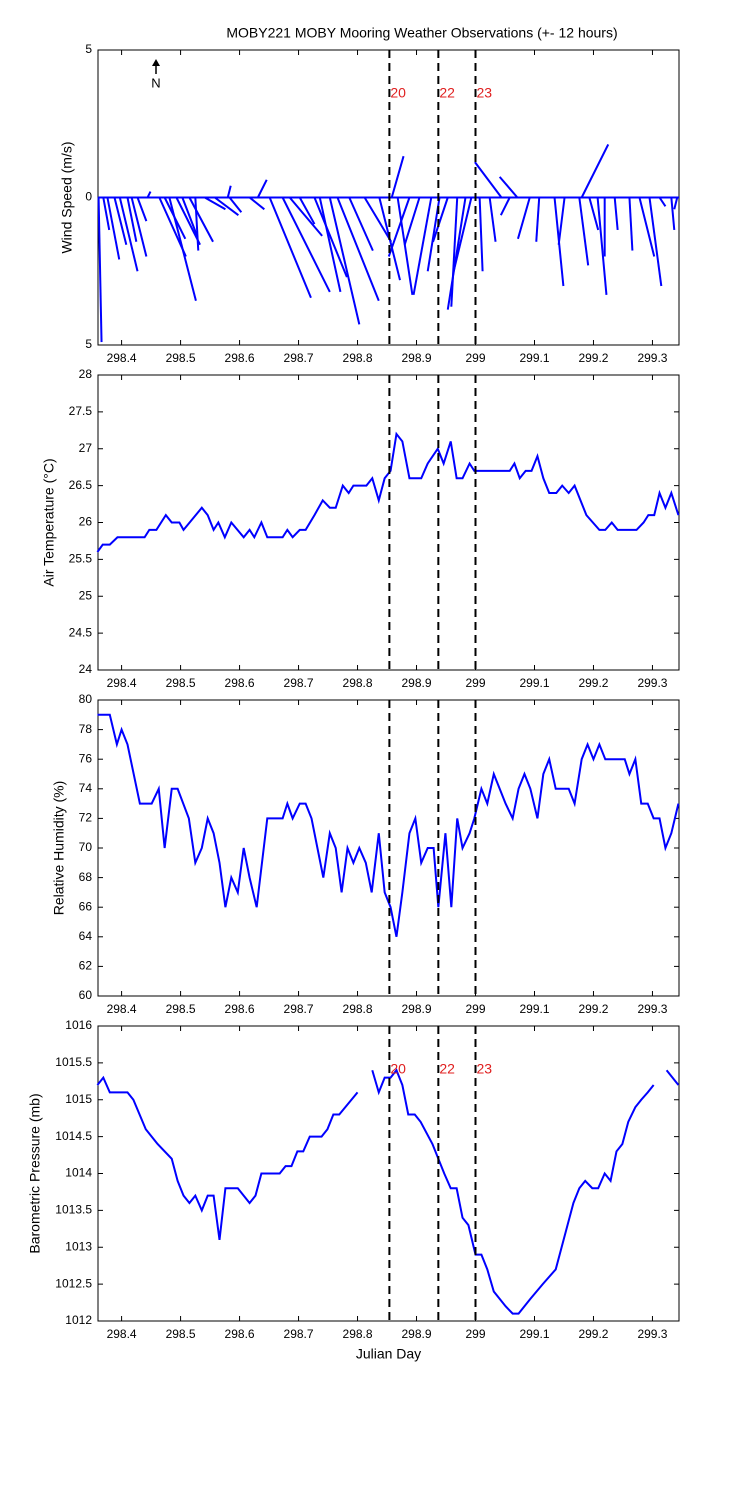  What do you see at coordinates (86, 995) in the screenshot?
I see `y-tick-label: 60` at bounding box center [86, 995].